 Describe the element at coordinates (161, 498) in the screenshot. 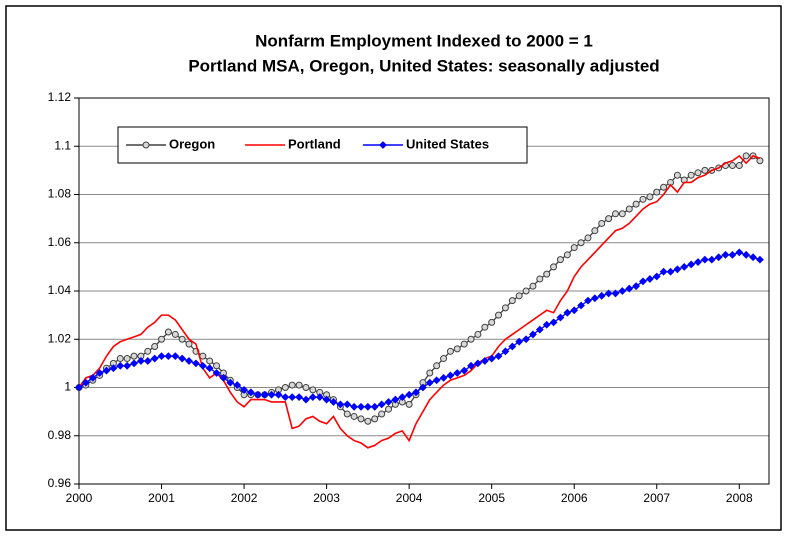

I see `x-tick-label: 2001` at that location.